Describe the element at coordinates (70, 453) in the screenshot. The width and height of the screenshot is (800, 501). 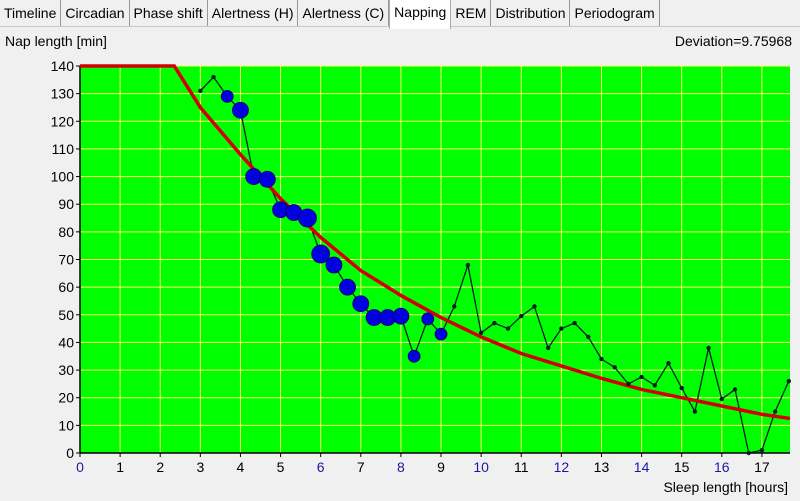
I see `y-tick-label: 0` at that location.